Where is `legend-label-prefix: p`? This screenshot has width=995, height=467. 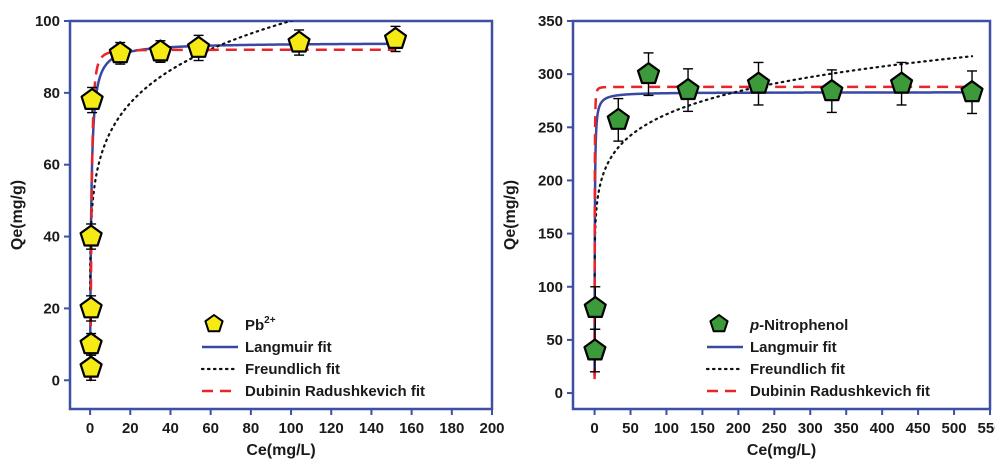
legend-label-prefix: p is located at coordinates (754, 325).